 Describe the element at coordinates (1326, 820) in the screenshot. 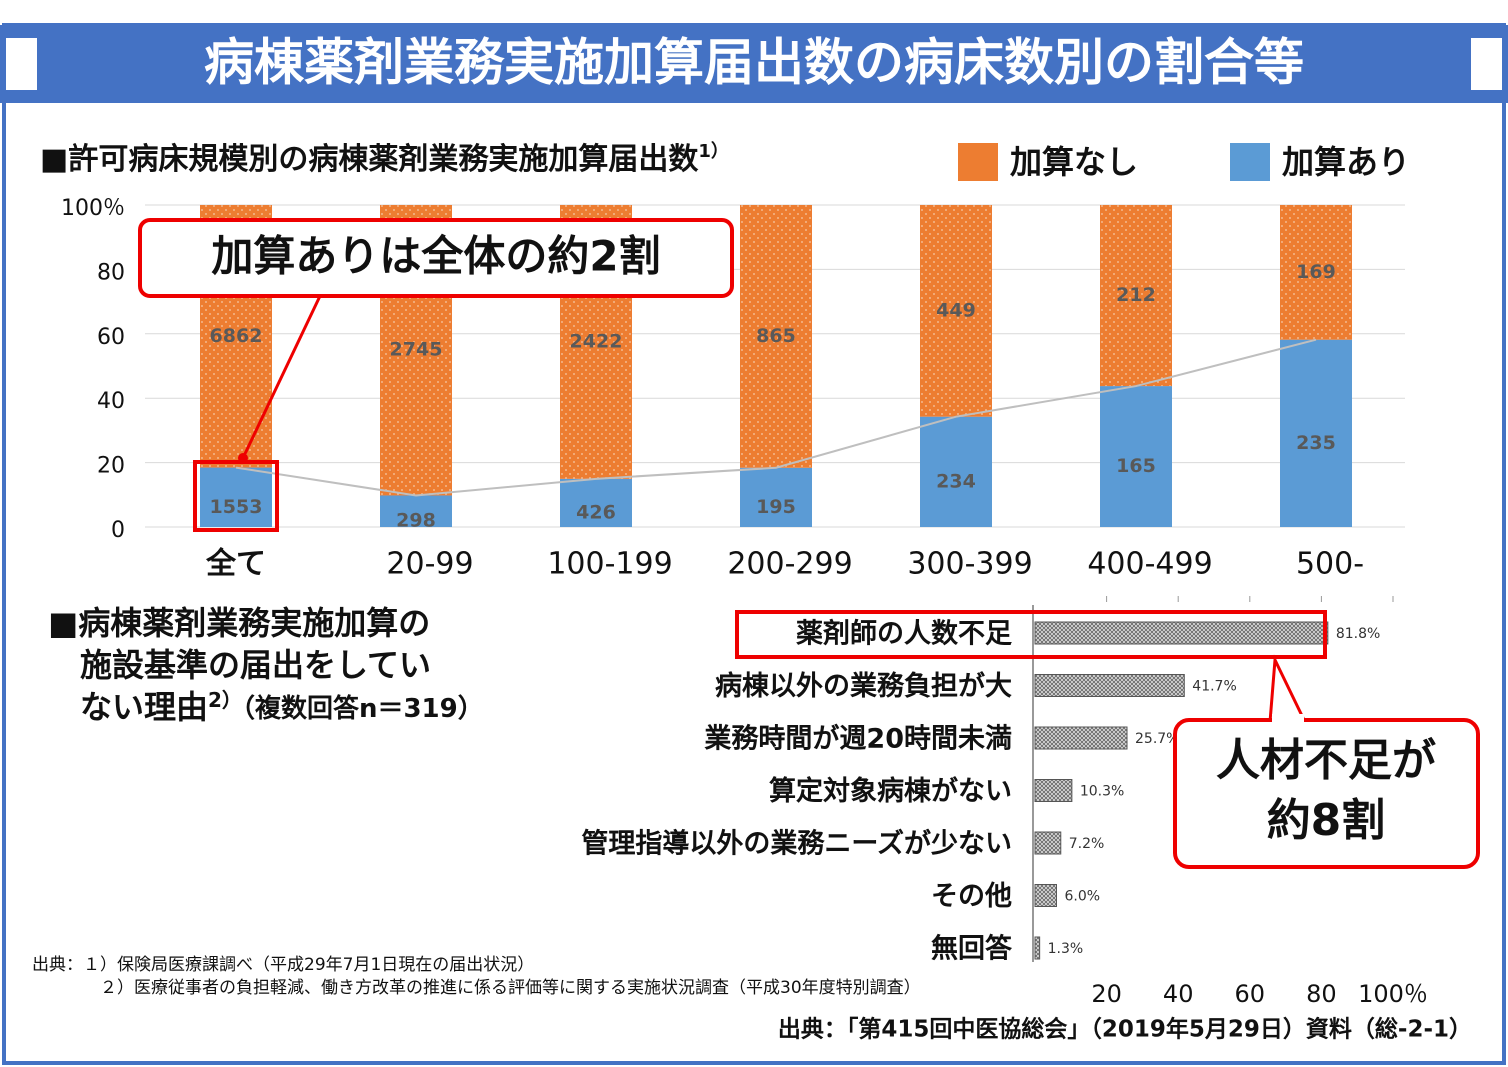

I see `callout-text: 約8割` at that location.